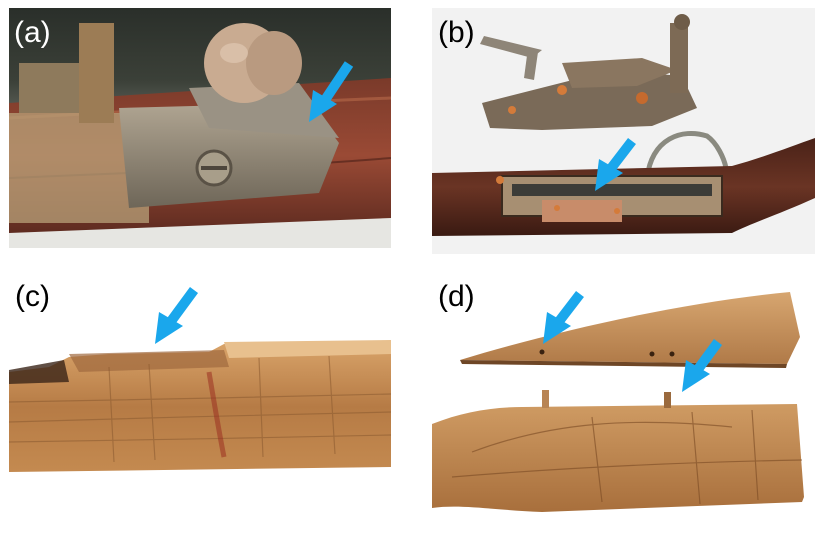 The width and height of the screenshot is (827, 544). I want to click on panel-label-d: (d), so click(456, 296).